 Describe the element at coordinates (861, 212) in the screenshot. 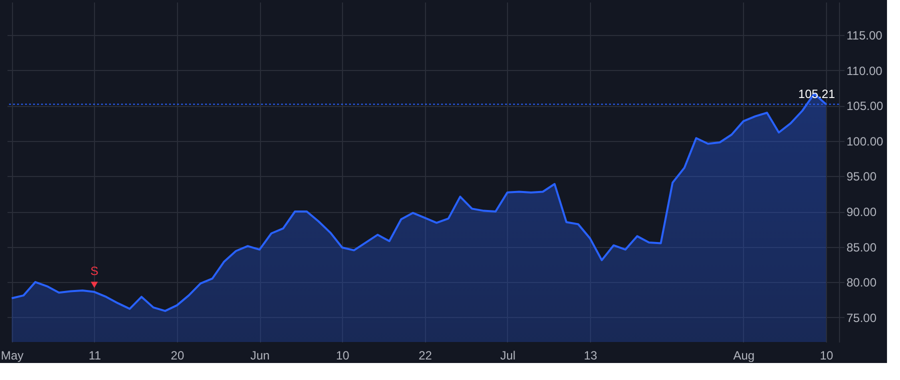

I see `y-tick-label: 90.00` at that location.